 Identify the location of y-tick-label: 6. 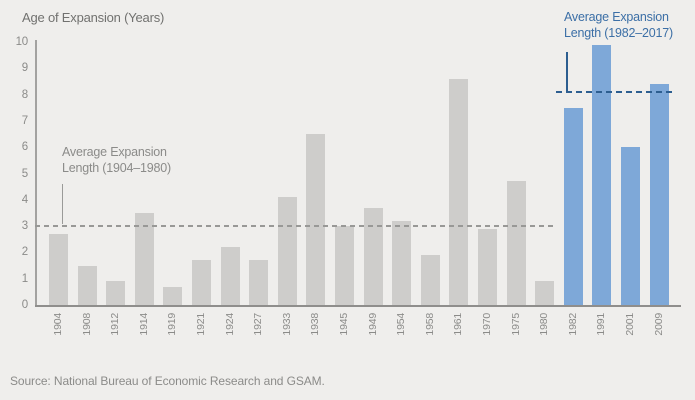
(24, 147).